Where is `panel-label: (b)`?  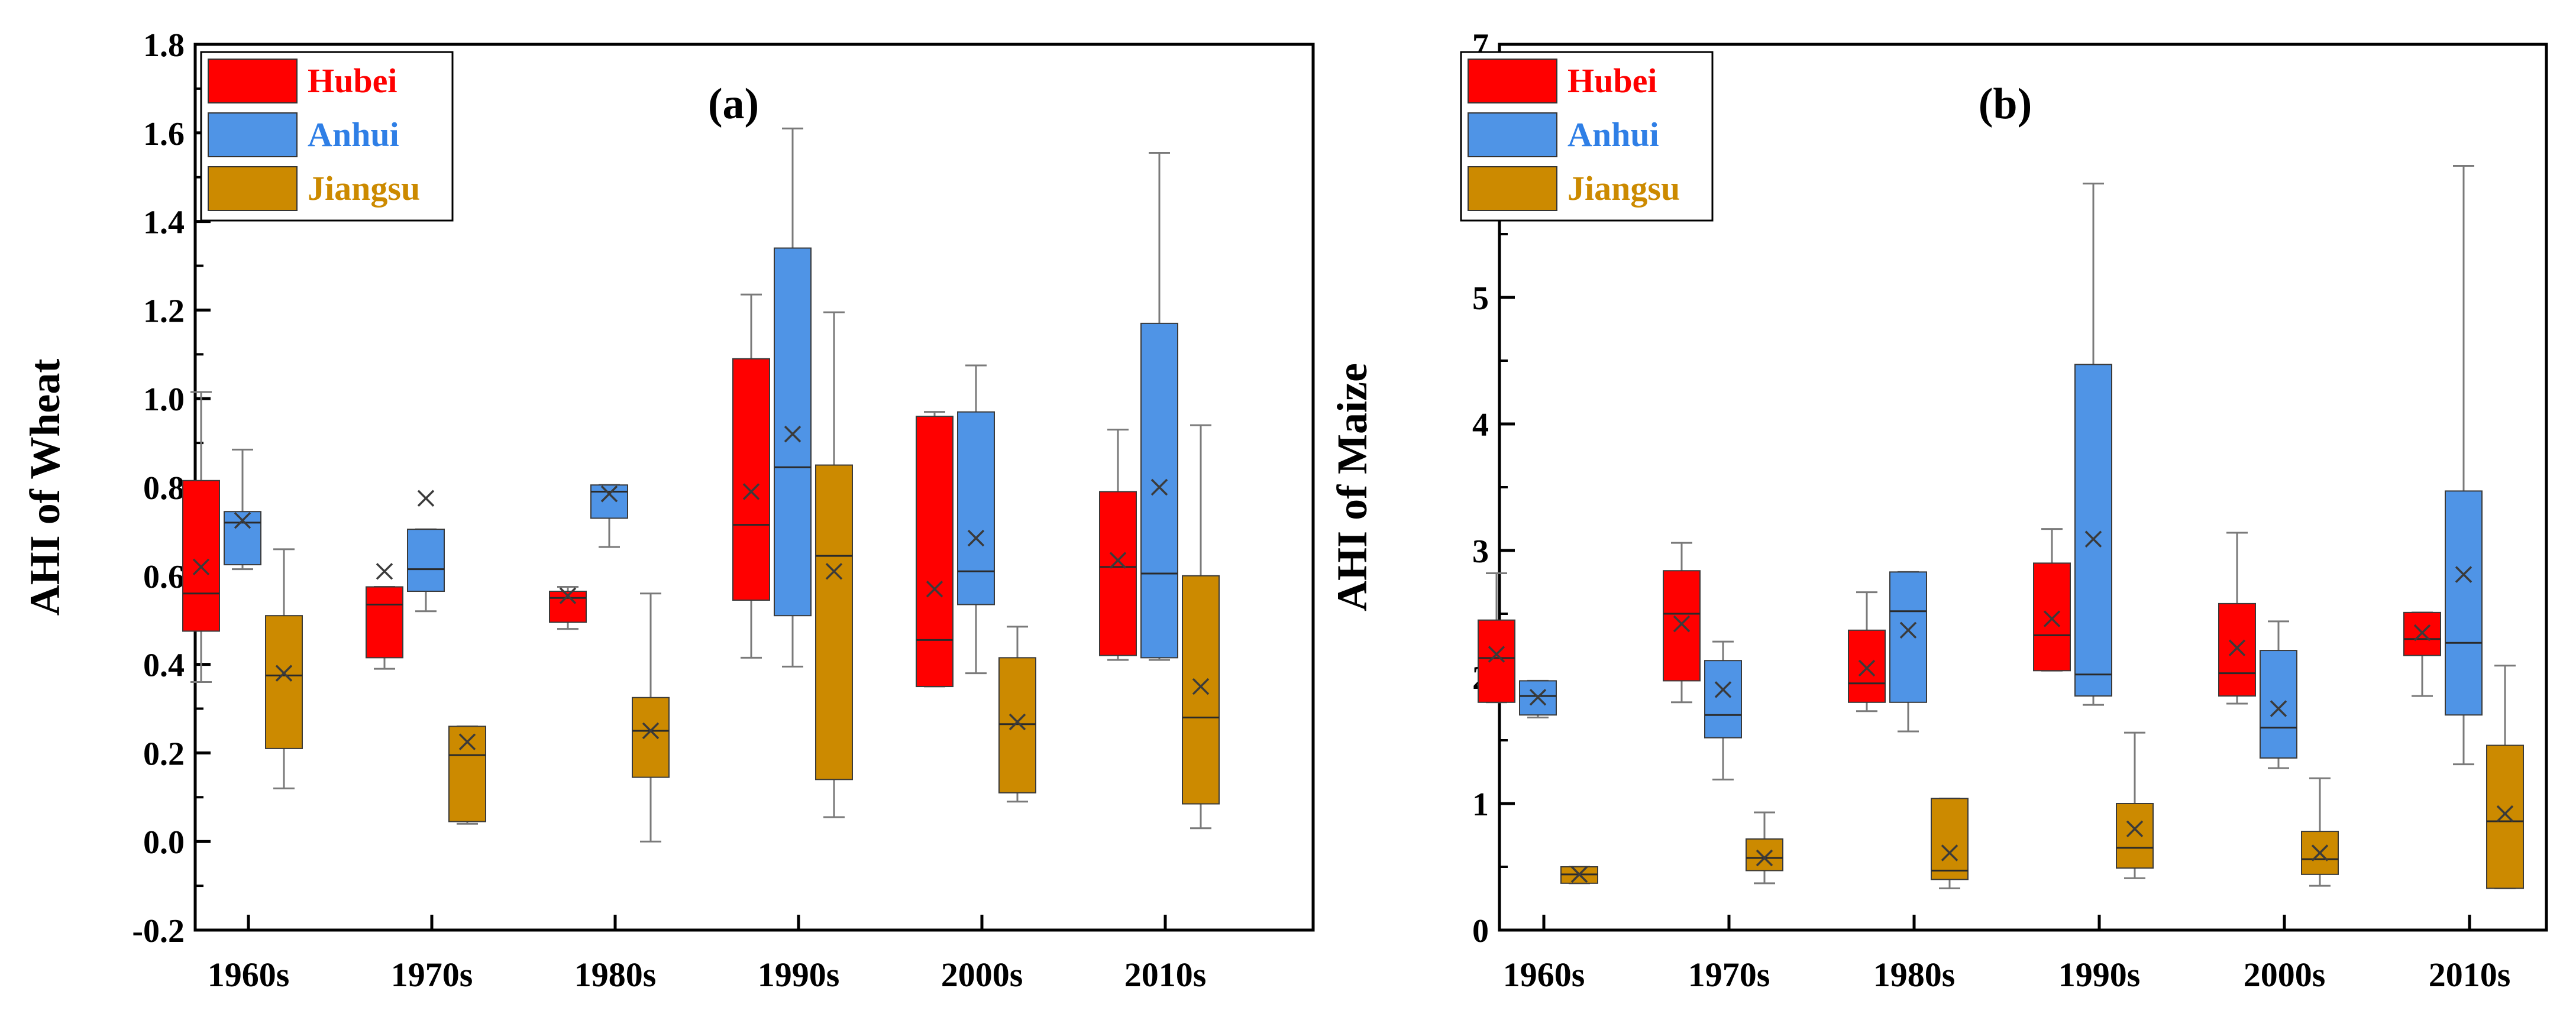
panel-label: (b) is located at coordinates (2005, 104).